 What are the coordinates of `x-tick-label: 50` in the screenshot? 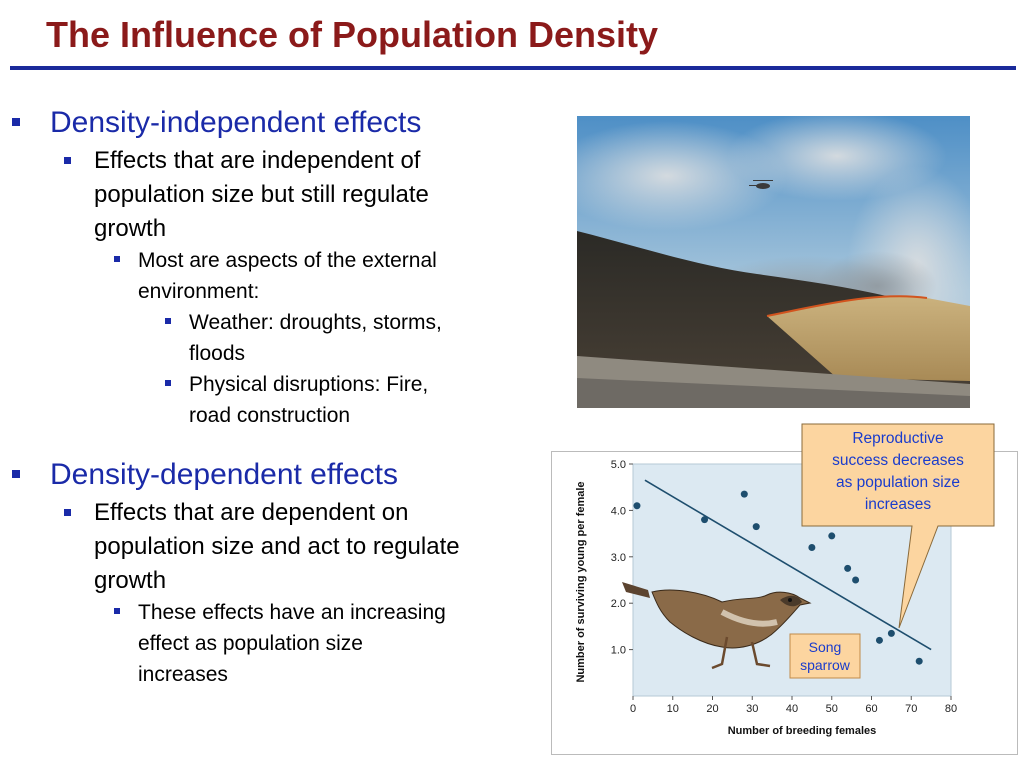 It's located at (832, 709).